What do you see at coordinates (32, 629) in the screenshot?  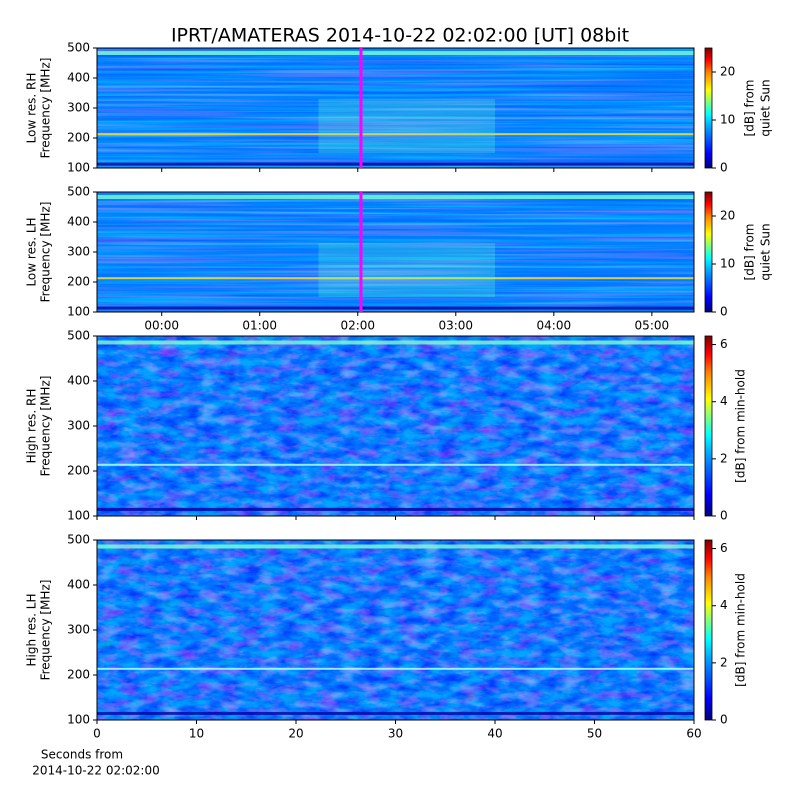 I see `y-axis-label: High res. LH` at bounding box center [32, 629].